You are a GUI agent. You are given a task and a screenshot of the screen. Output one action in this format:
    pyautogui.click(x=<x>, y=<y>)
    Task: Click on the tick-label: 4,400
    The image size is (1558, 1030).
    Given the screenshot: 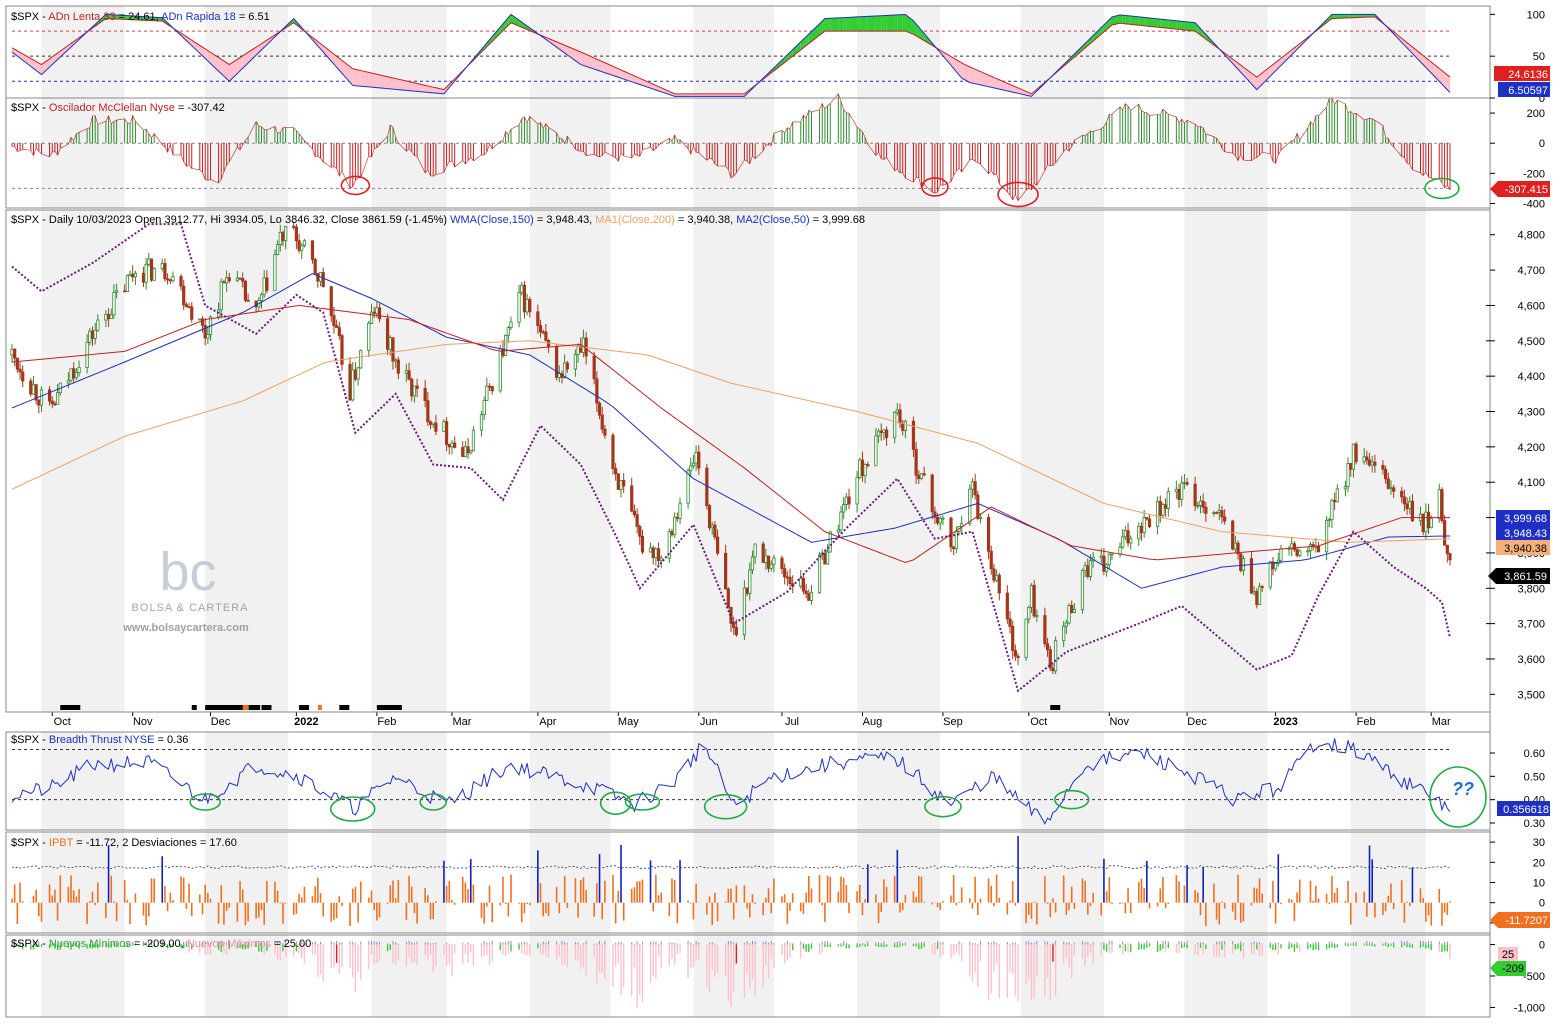 What is the action you would take?
    pyautogui.click(x=1531, y=377)
    